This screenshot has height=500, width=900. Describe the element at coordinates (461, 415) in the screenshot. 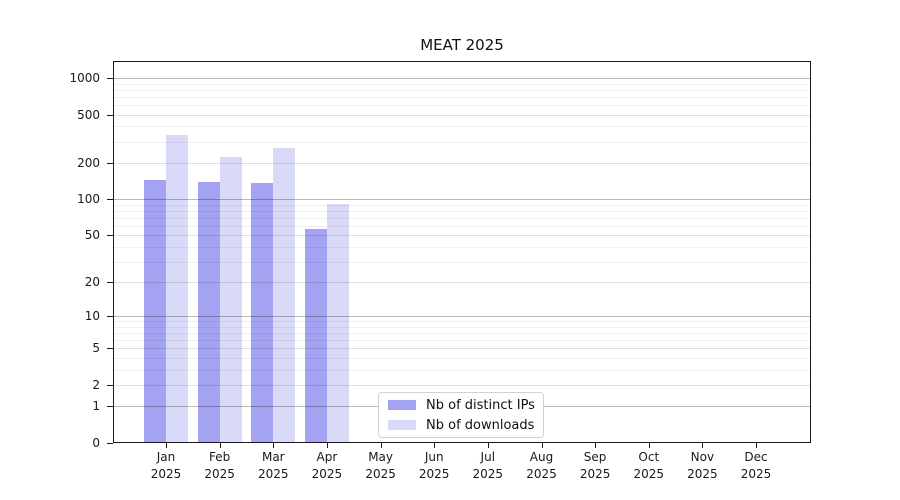

I see `legend: Nb of distinct IPs Nb of downloads` at that location.